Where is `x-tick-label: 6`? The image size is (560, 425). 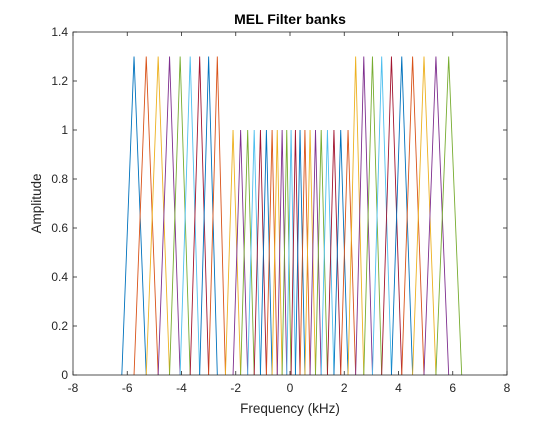 x-tick-label: 6 is located at coordinates (452, 388).